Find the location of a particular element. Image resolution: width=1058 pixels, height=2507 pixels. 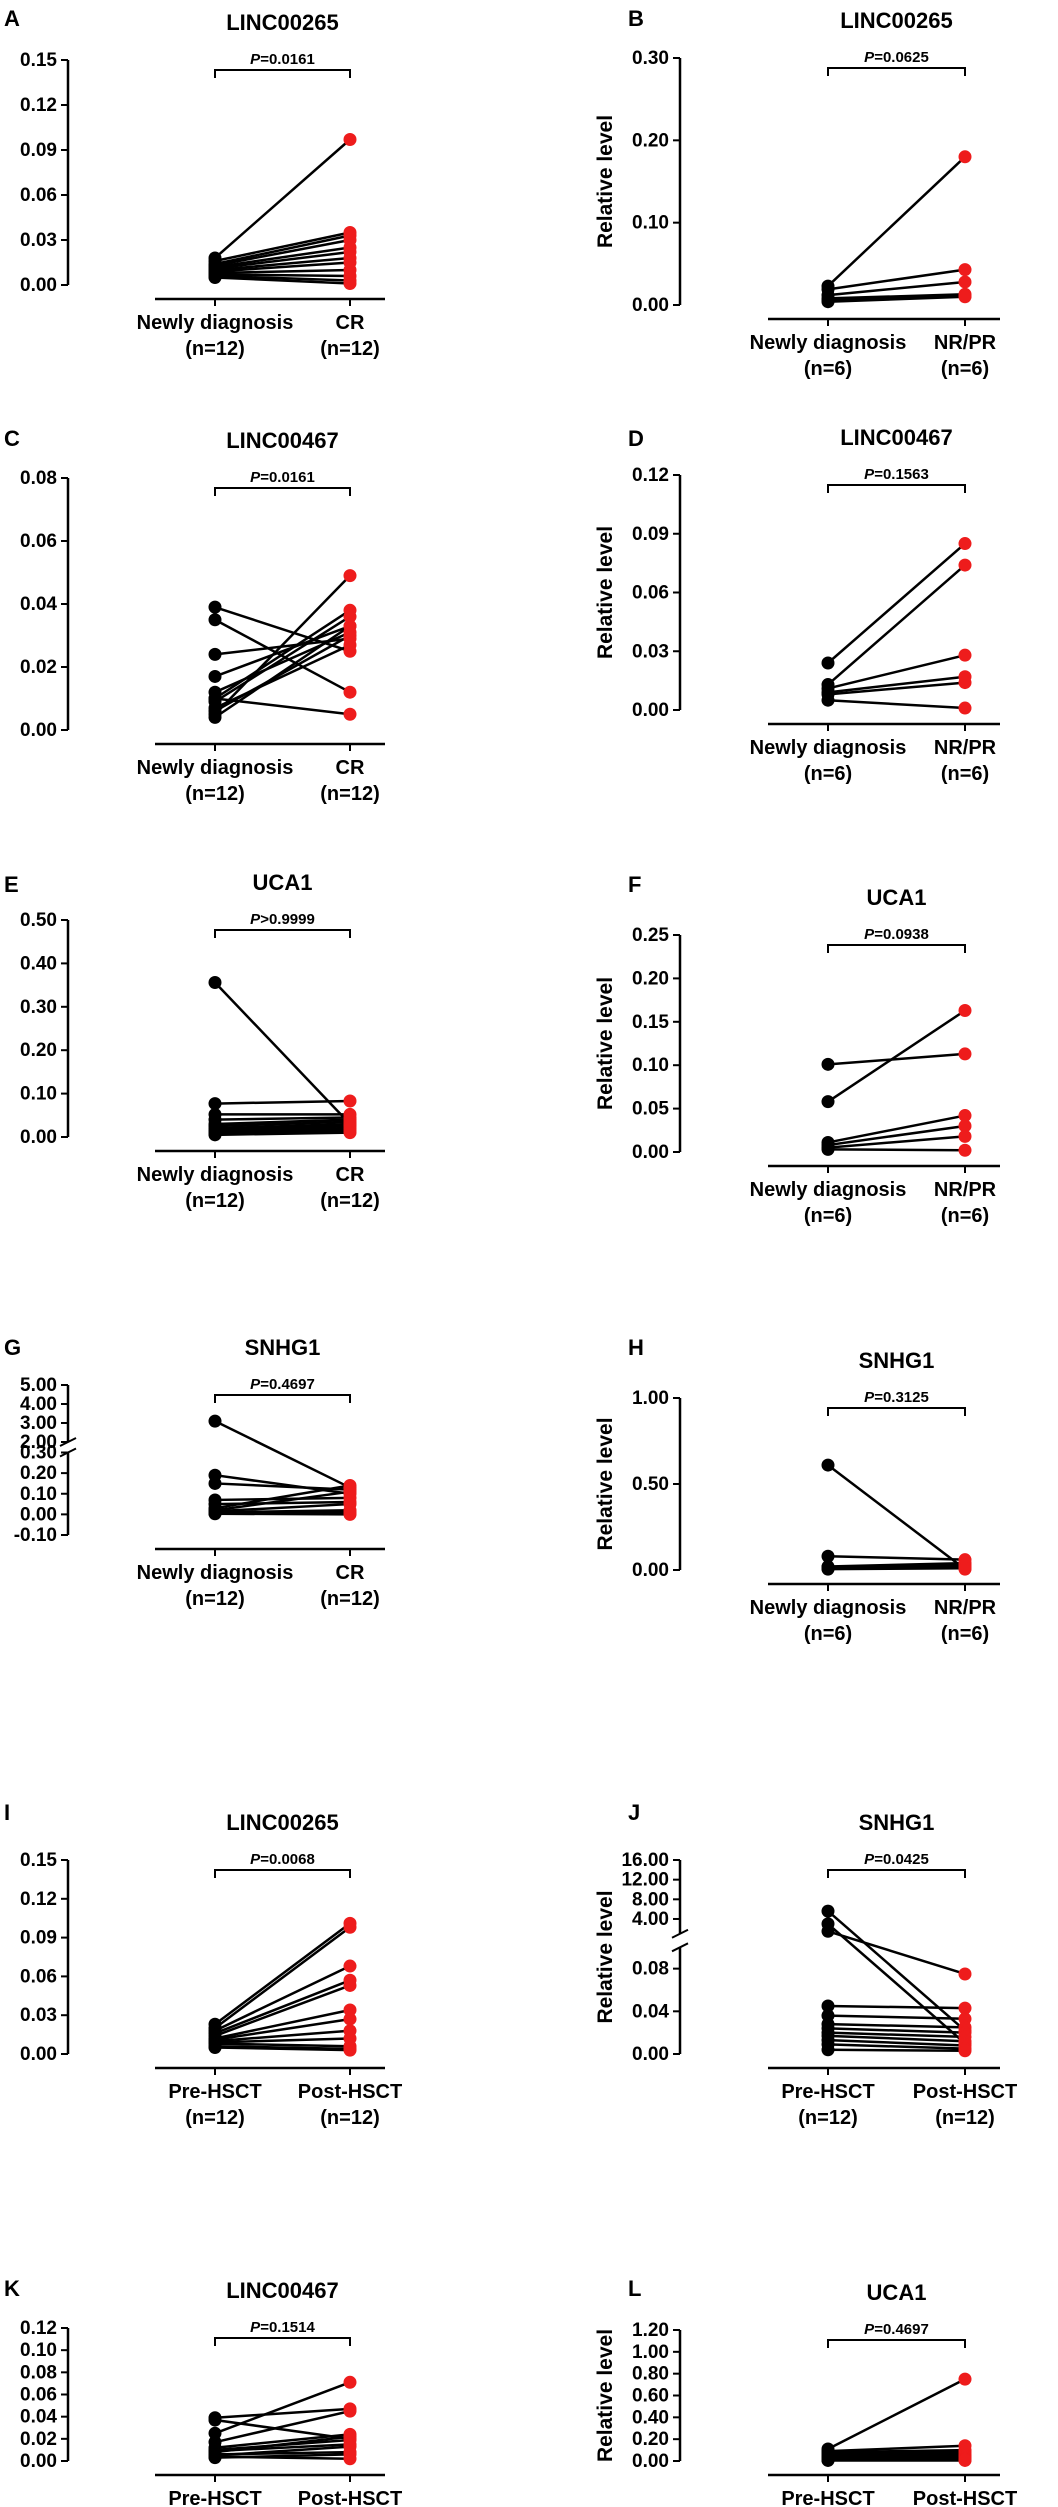

y-tick-label: 0.50 is located at coordinates (650, 1484).